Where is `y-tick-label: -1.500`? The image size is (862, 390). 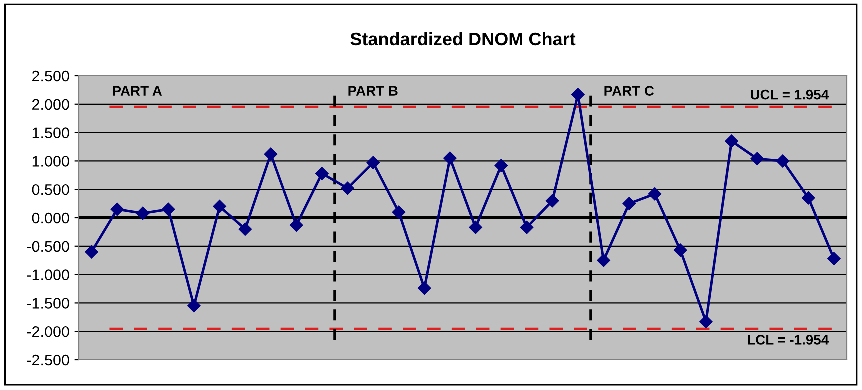 y-tick-label: -1.500 is located at coordinates (48, 303).